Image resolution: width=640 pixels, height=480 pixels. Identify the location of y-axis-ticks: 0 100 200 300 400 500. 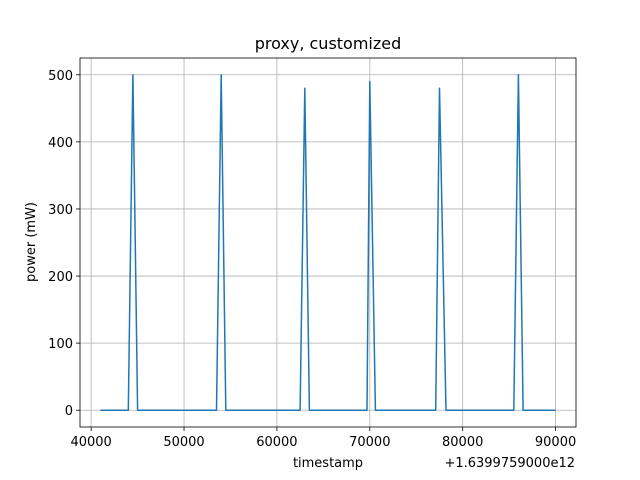
(64, 244).